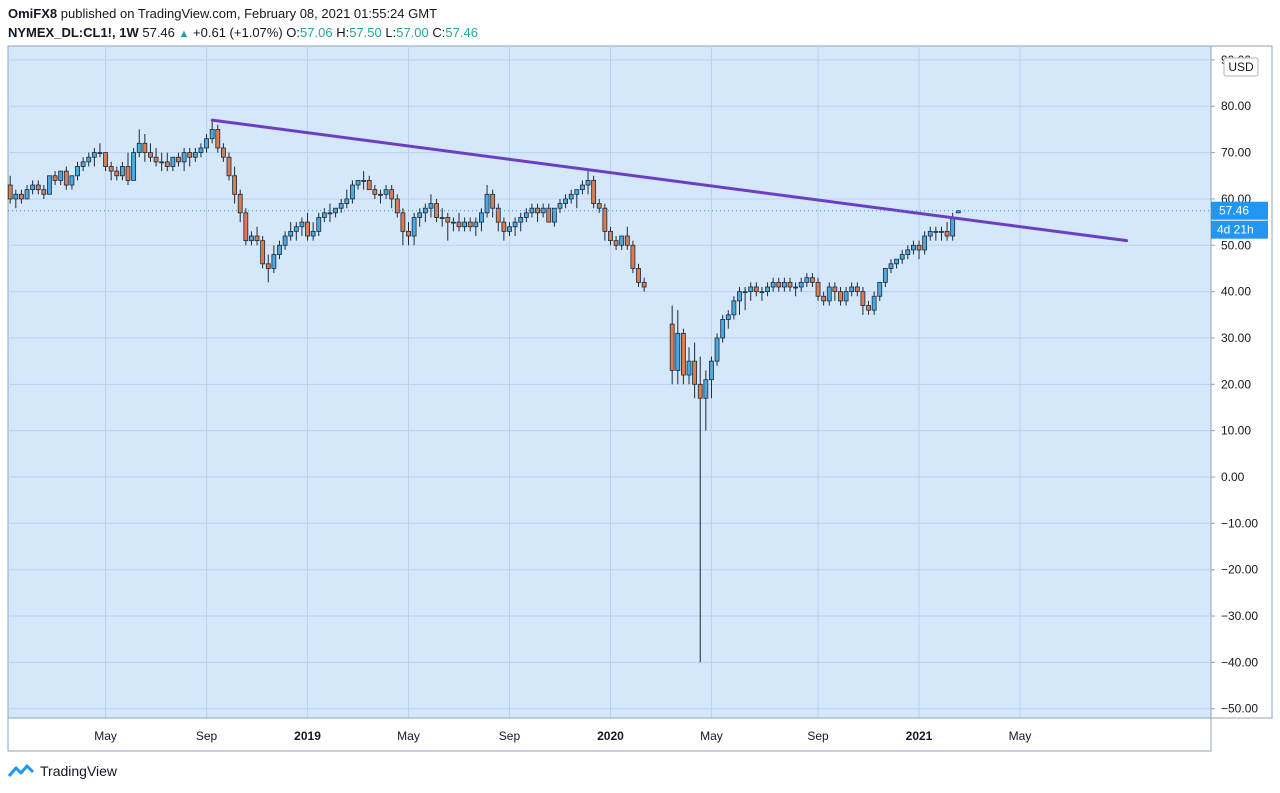  Describe the element at coordinates (562, 736) in the screenshot. I see `time-ticks: May Sep 2019 May Sep 2020 May Sep 2021 May` at that location.